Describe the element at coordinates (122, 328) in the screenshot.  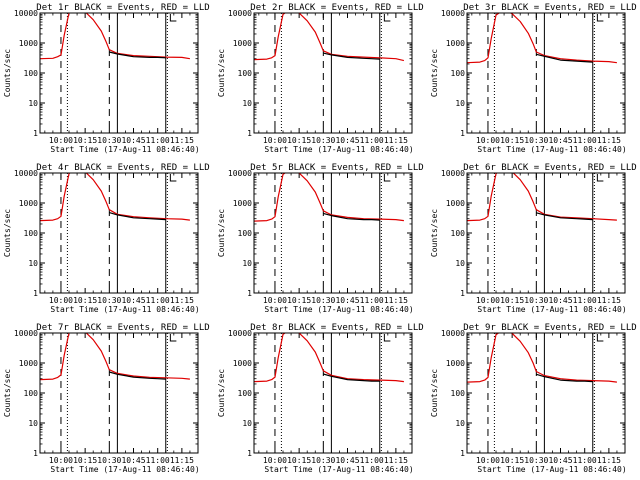
I see `chart-title: Det 7r BLACK = Events, RED = LLD` at that location.